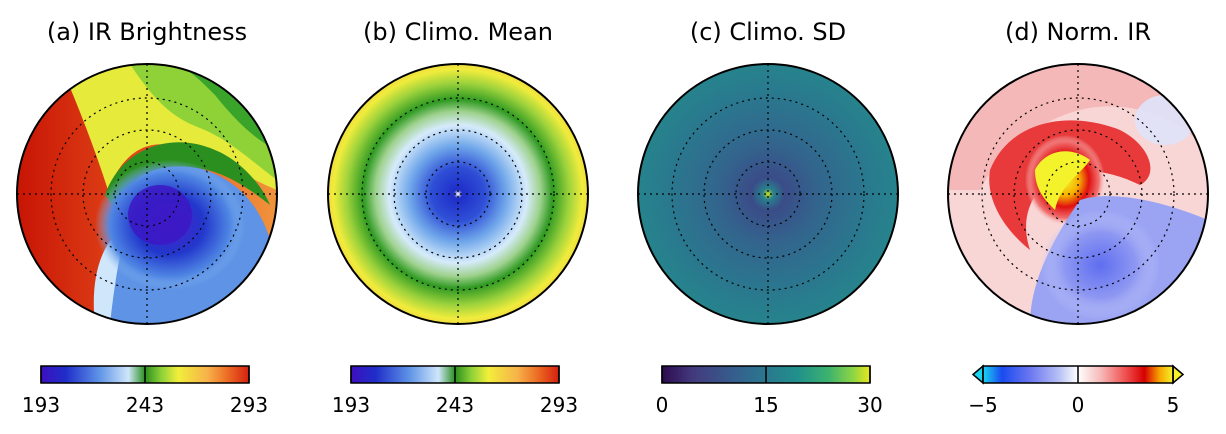 The height and width of the screenshot is (434, 1226). What do you see at coordinates (600, 391) in the screenshot?
I see `colorbar-ticks: 193 243 293 193 243 293 0 15 30 −5 0 5` at bounding box center [600, 391].